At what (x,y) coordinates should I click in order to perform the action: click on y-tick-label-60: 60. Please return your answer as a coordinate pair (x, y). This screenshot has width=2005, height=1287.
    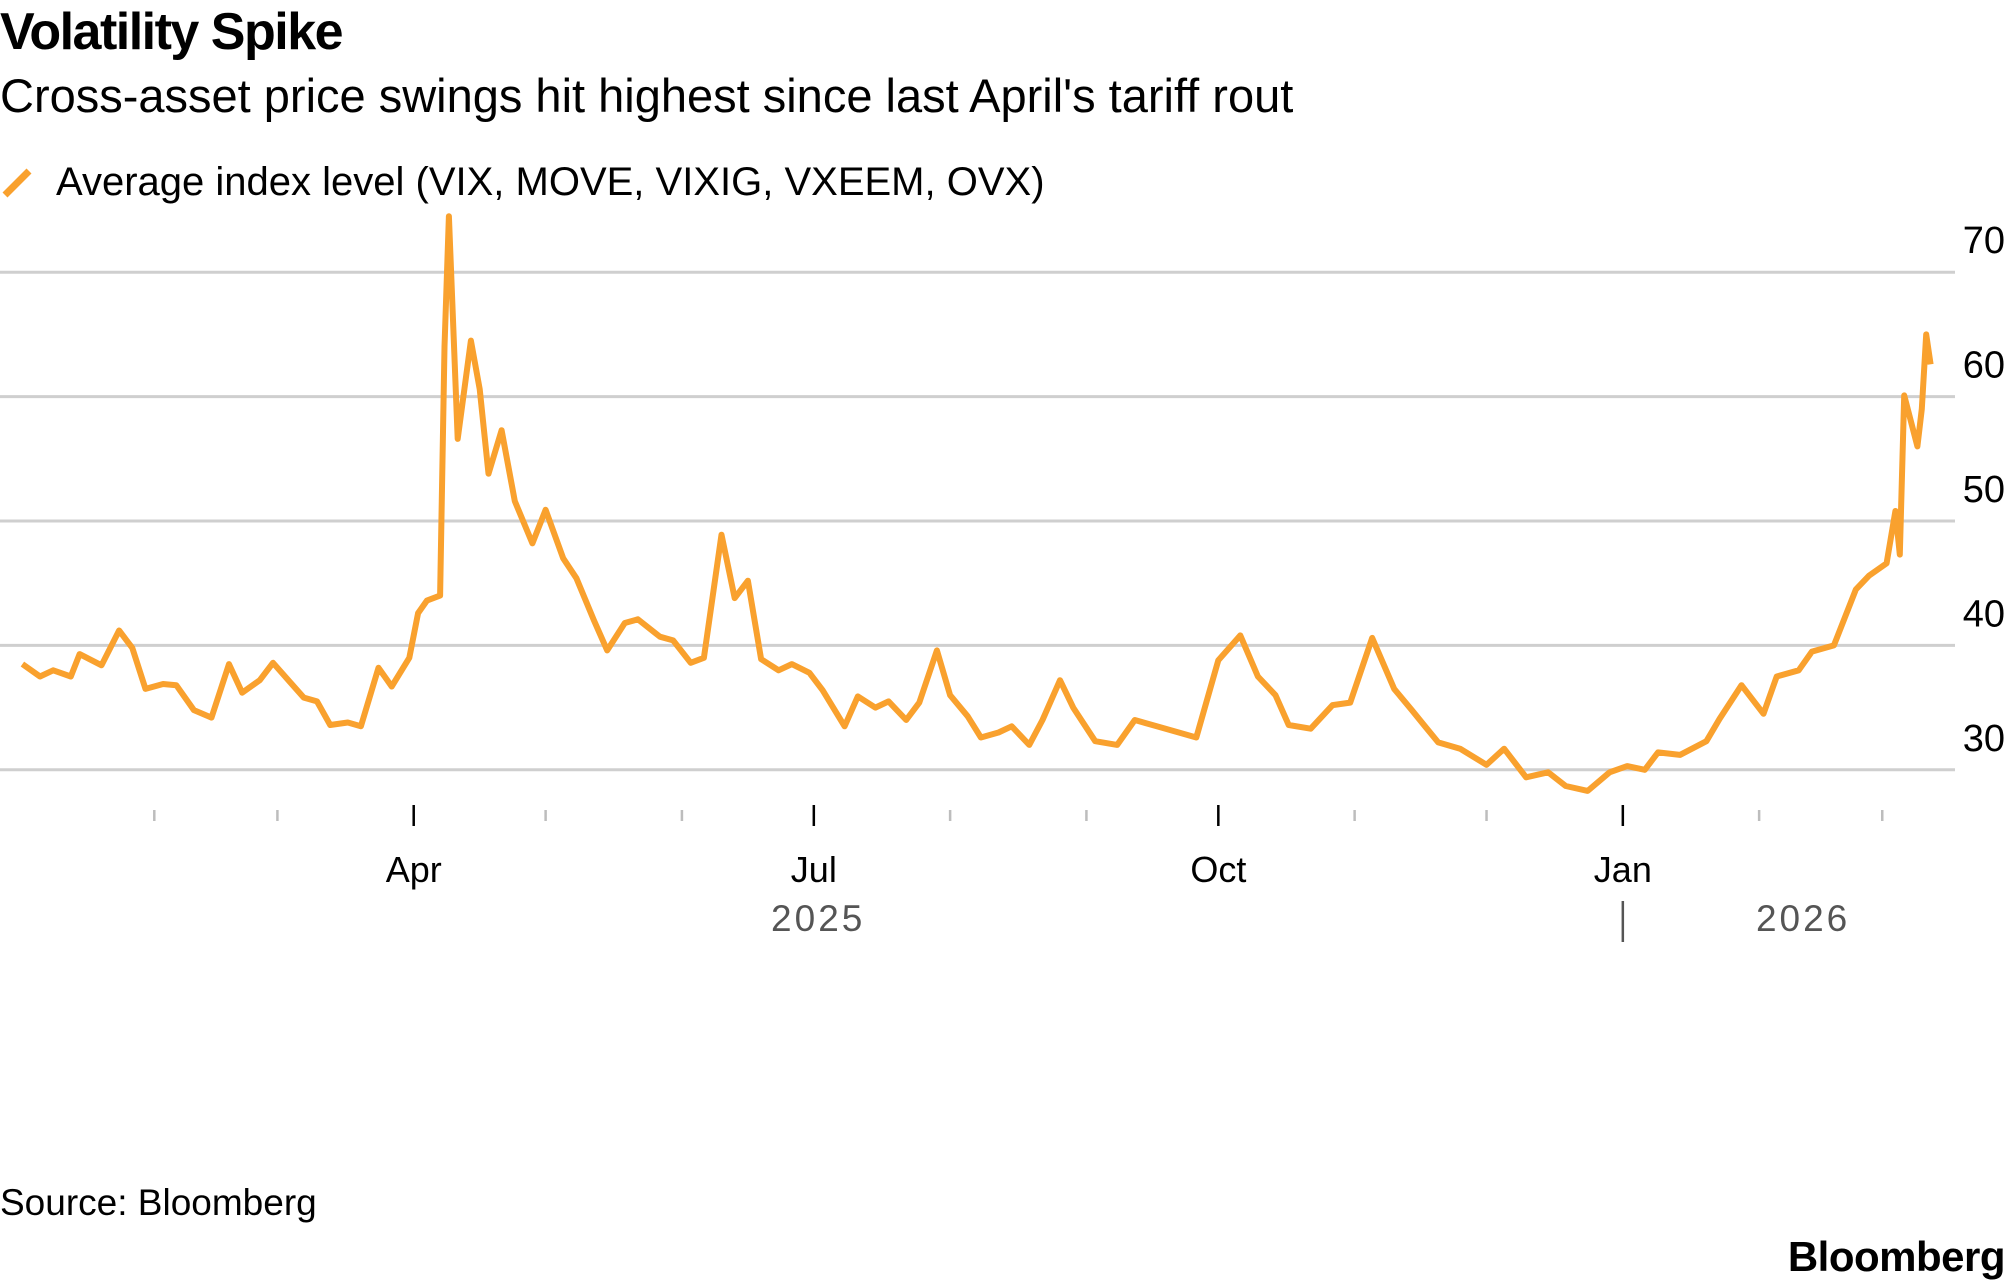
    Looking at the image, I should click on (1984, 366).